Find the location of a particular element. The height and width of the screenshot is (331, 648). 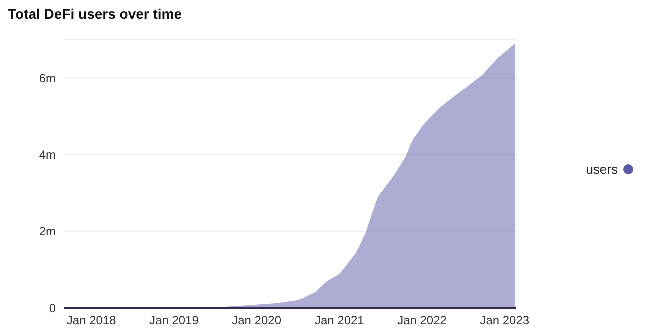

y-tick-label: 0 is located at coordinates (52, 308).